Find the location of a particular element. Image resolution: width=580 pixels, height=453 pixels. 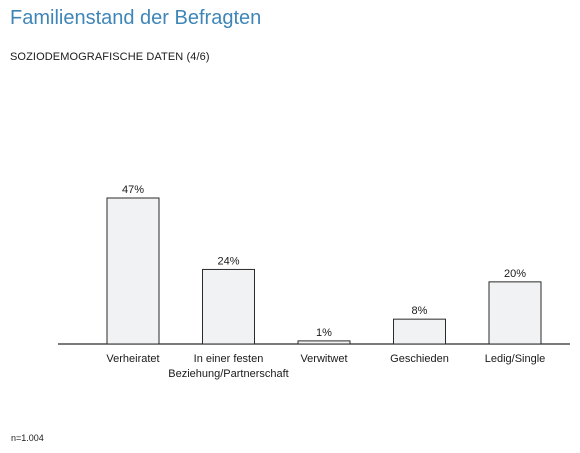

bar-value-label: 47% is located at coordinates (133, 190).